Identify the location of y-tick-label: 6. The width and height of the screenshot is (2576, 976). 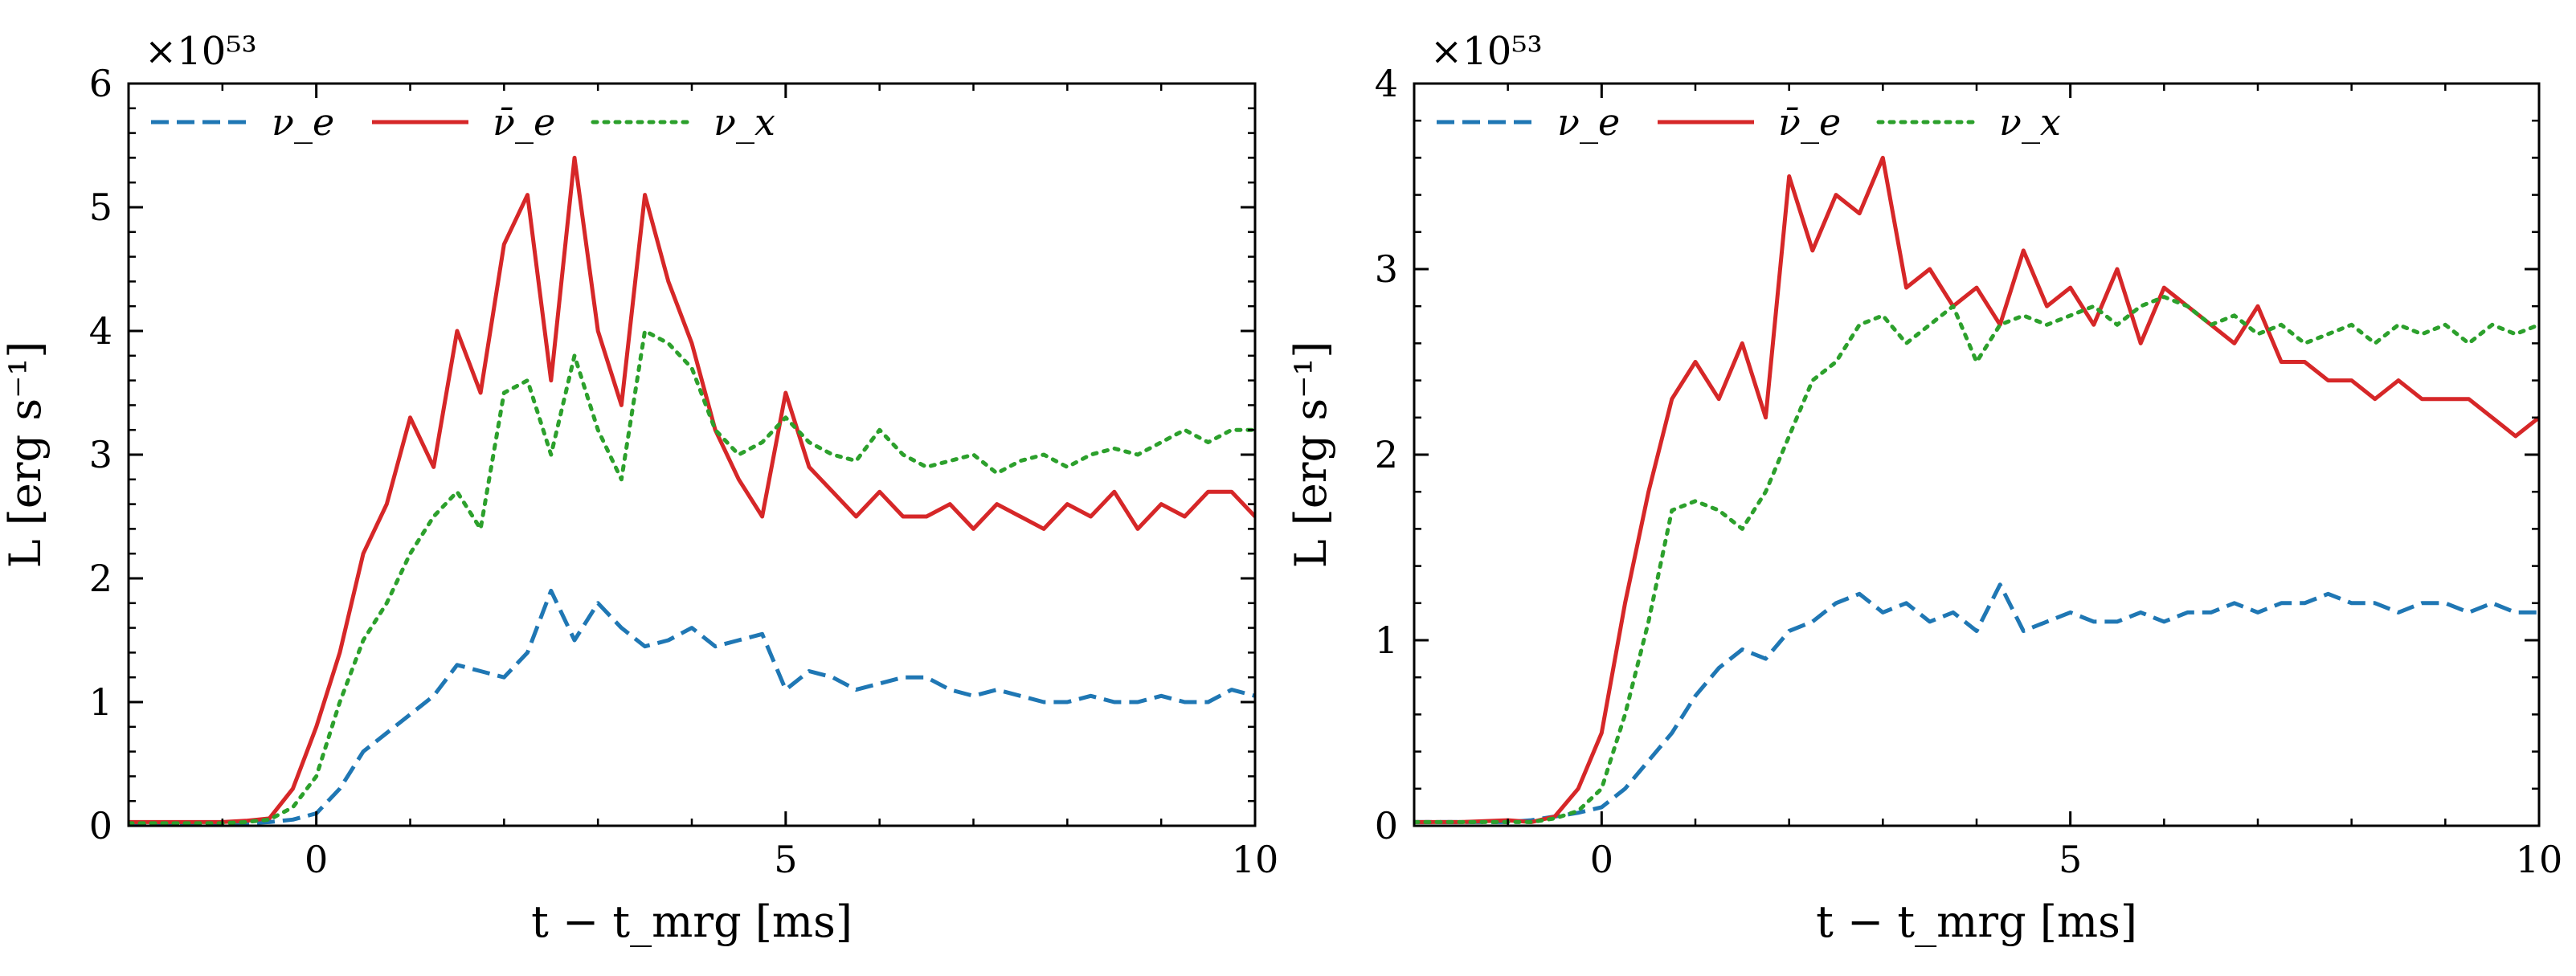
(100, 83).